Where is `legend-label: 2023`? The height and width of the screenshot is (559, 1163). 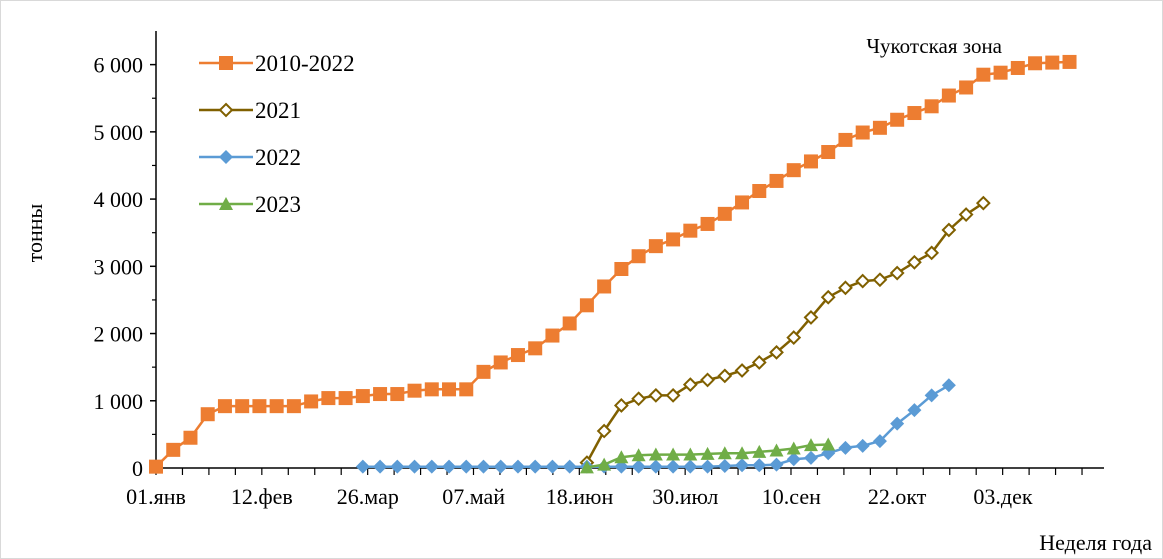 legend-label: 2023 is located at coordinates (278, 204).